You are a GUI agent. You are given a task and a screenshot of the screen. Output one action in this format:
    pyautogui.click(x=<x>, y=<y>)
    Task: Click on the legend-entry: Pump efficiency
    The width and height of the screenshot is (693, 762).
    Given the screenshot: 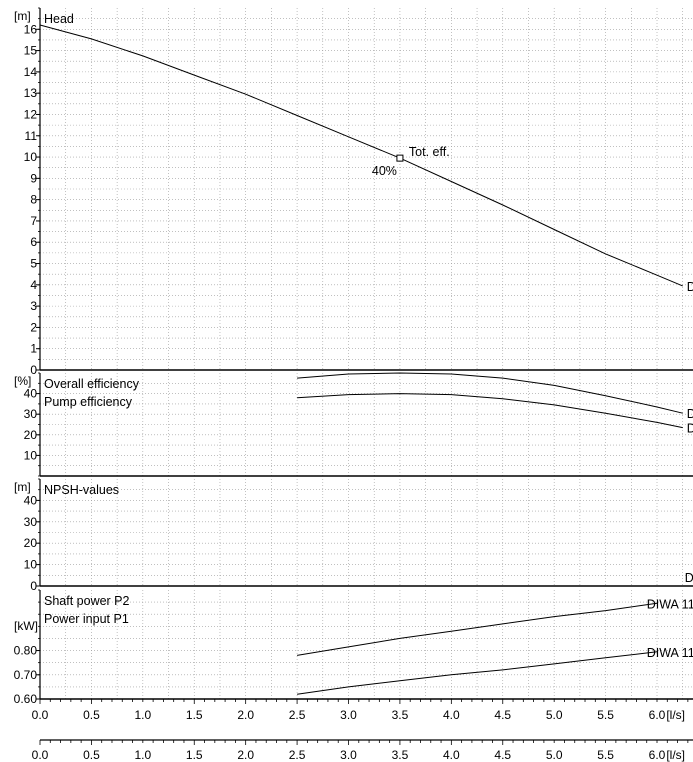 What is the action you would take?
    pyautogui.click(x=88, y=402)
    